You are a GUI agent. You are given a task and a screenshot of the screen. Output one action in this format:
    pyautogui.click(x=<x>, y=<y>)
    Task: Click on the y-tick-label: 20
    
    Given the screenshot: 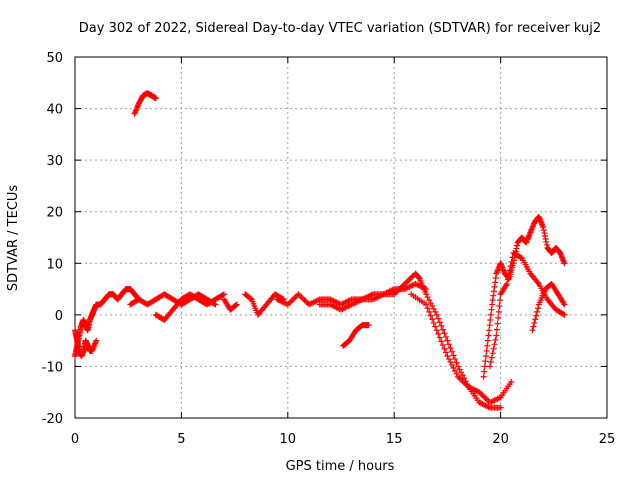 What is the action you would take?
    pyautogui.click(x=54, y=213)
    